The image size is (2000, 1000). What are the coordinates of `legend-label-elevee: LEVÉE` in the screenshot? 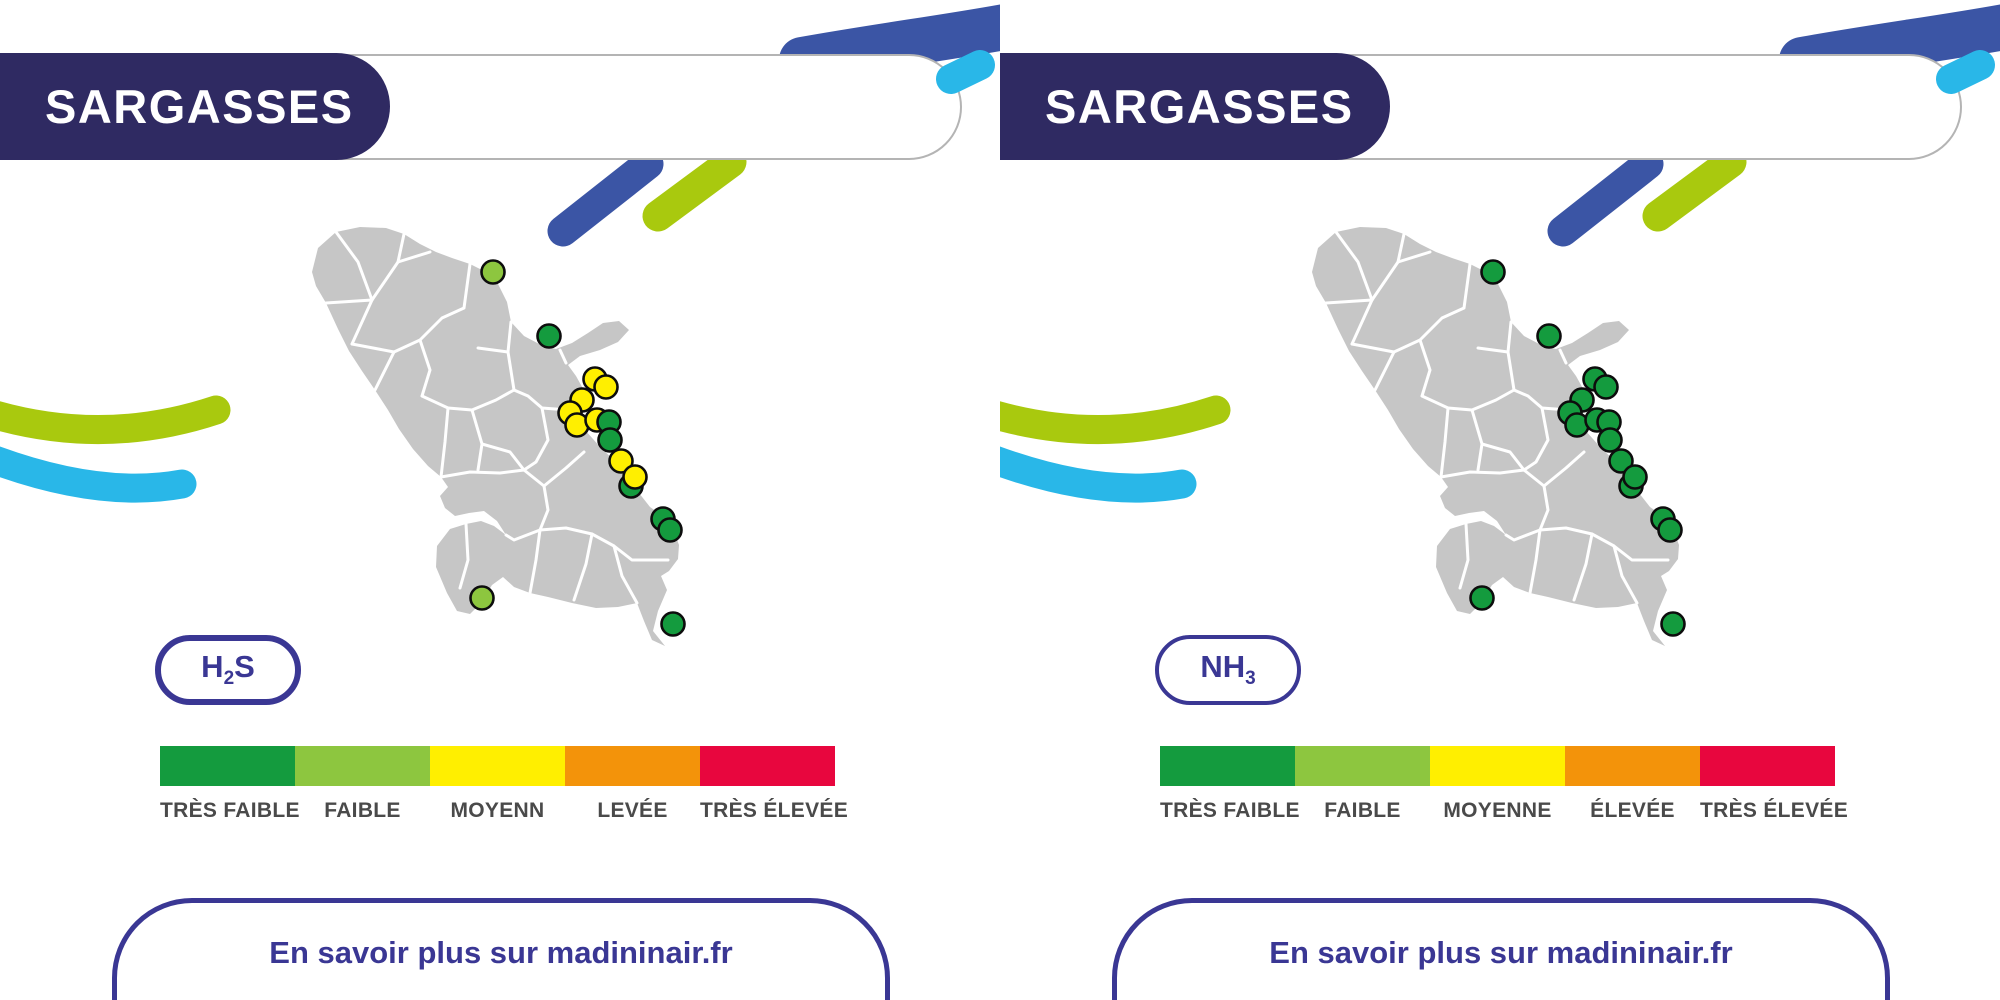 It's located at (632, 810).